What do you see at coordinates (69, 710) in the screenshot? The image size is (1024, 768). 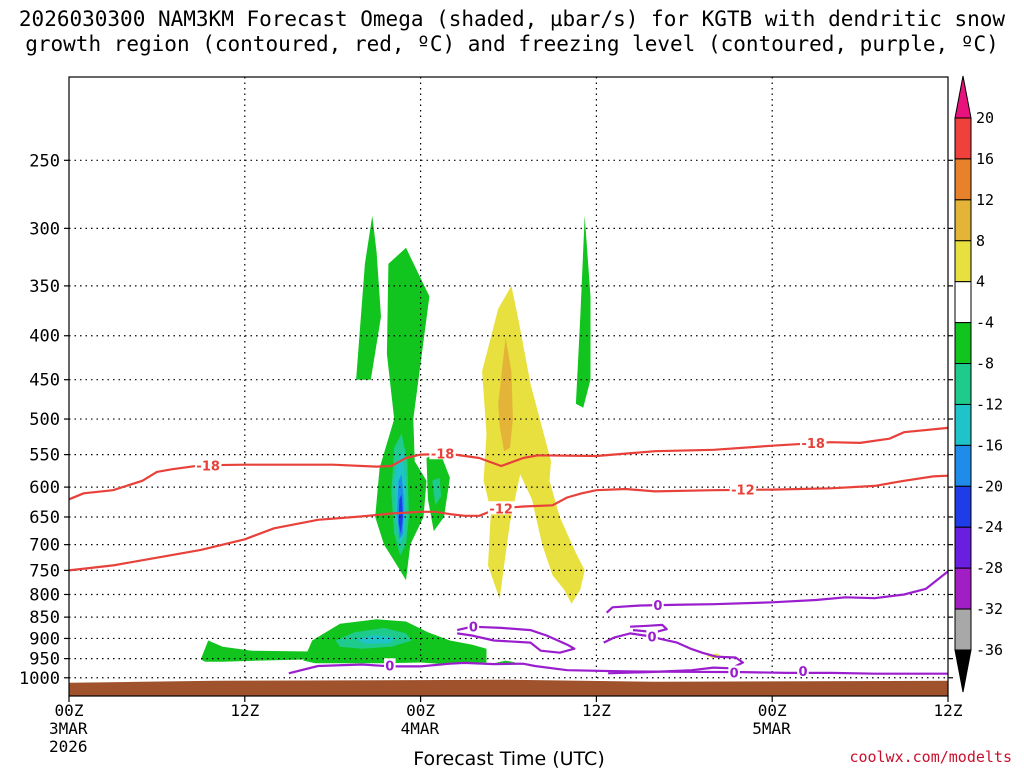 I see `x-tick-label-0: 00Z` at bounding box center [69, 710].